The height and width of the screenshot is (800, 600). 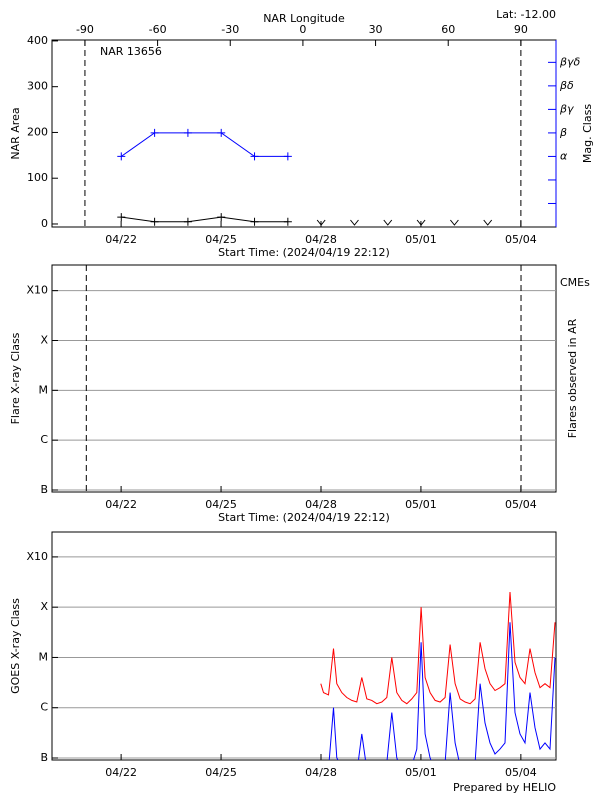 I want to click on x2-tick-label: -60, so click(x=158, y=29).